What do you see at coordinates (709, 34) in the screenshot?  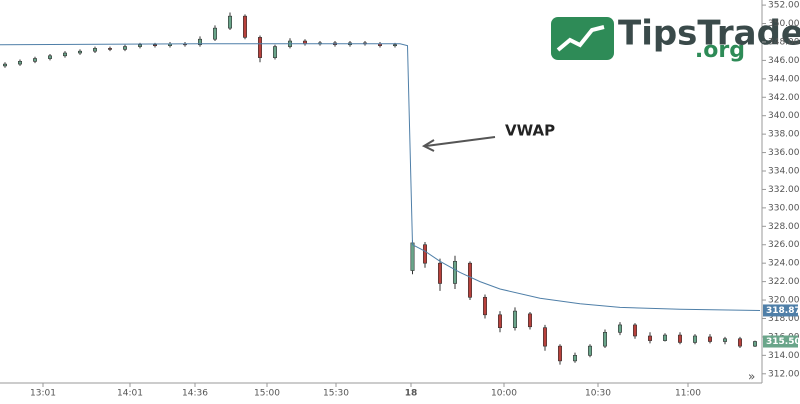 I see `logo-name: TipsTrade` at bounding box center [709, 34].